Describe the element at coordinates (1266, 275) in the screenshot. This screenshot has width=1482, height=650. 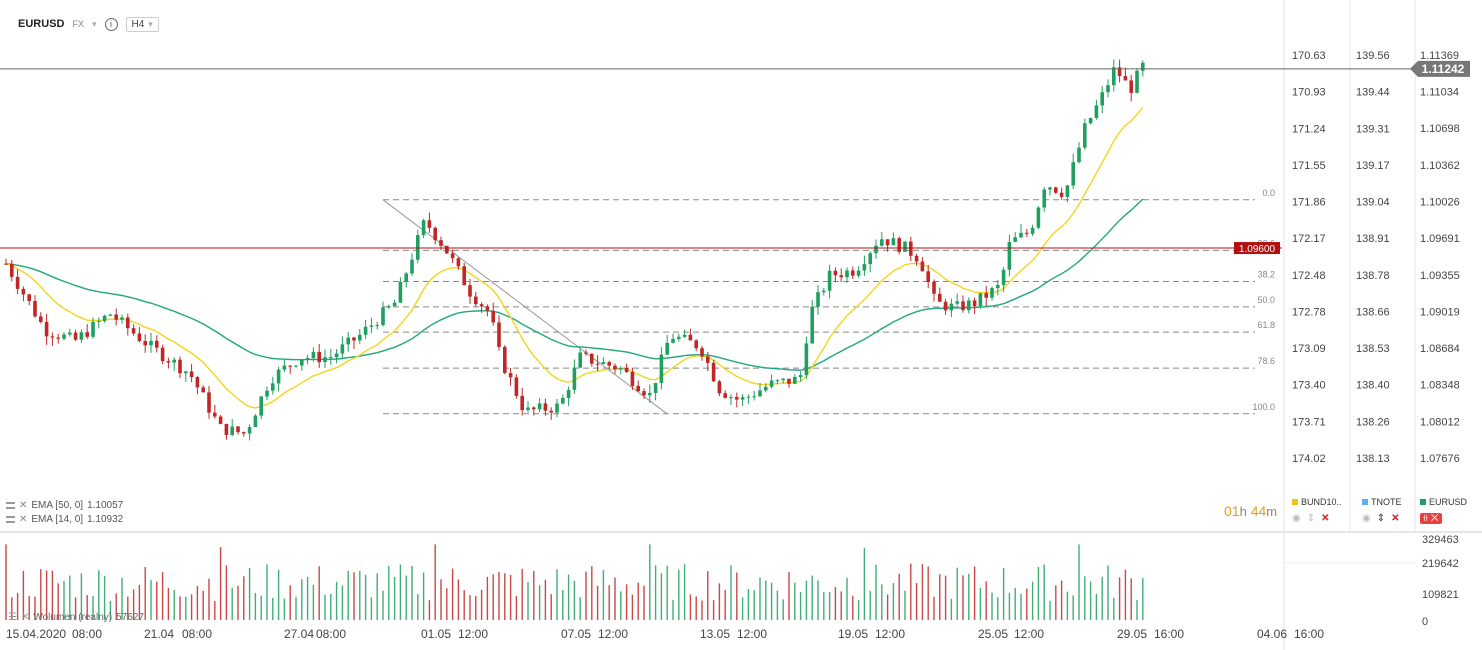
I see `fib-level-label: 38.2` at that location.